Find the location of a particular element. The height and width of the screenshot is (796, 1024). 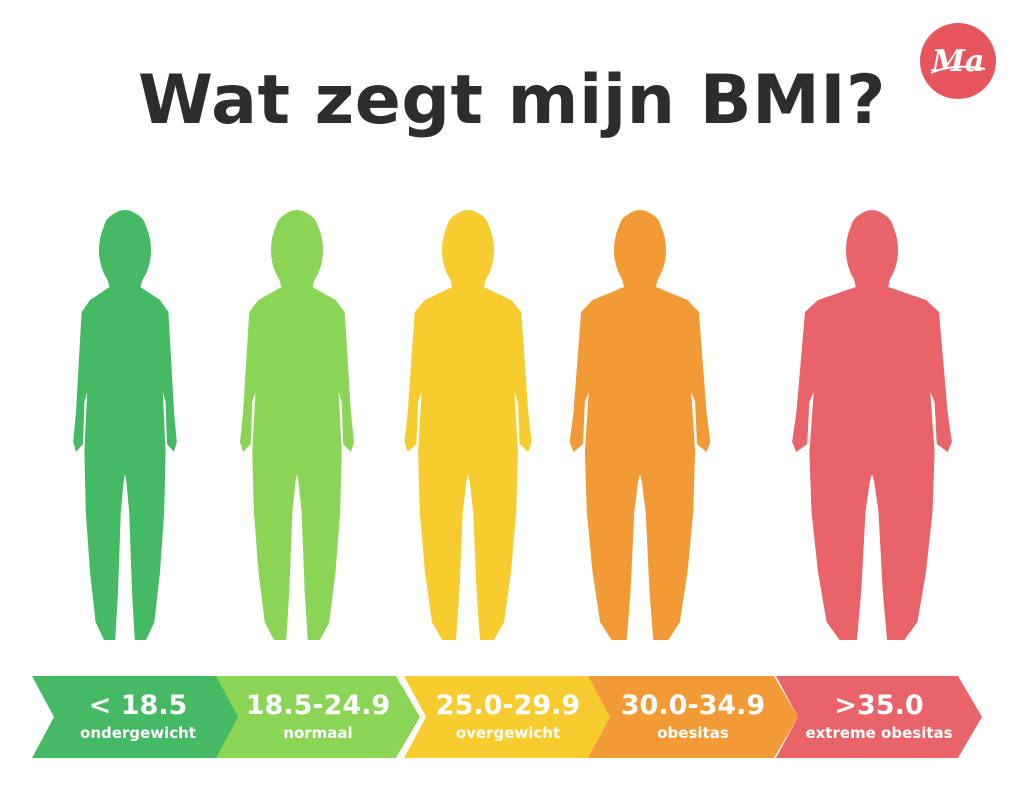

silhouette-underweight is located at coordinates (125, 427).